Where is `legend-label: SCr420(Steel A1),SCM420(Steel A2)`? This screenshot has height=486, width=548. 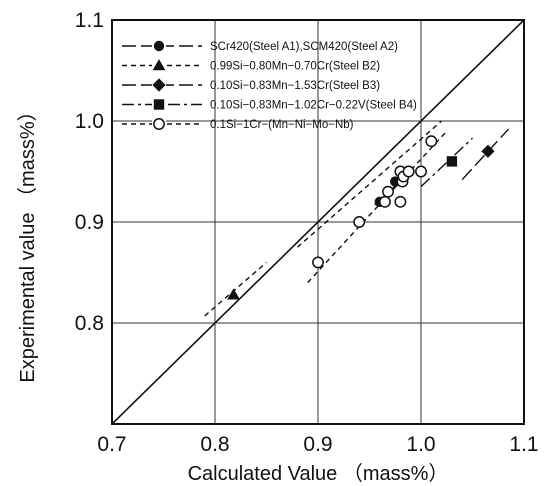 legend-label: SCr420(Steel A1),SCM420(Steel A2) is located at coordinates (304, 47).